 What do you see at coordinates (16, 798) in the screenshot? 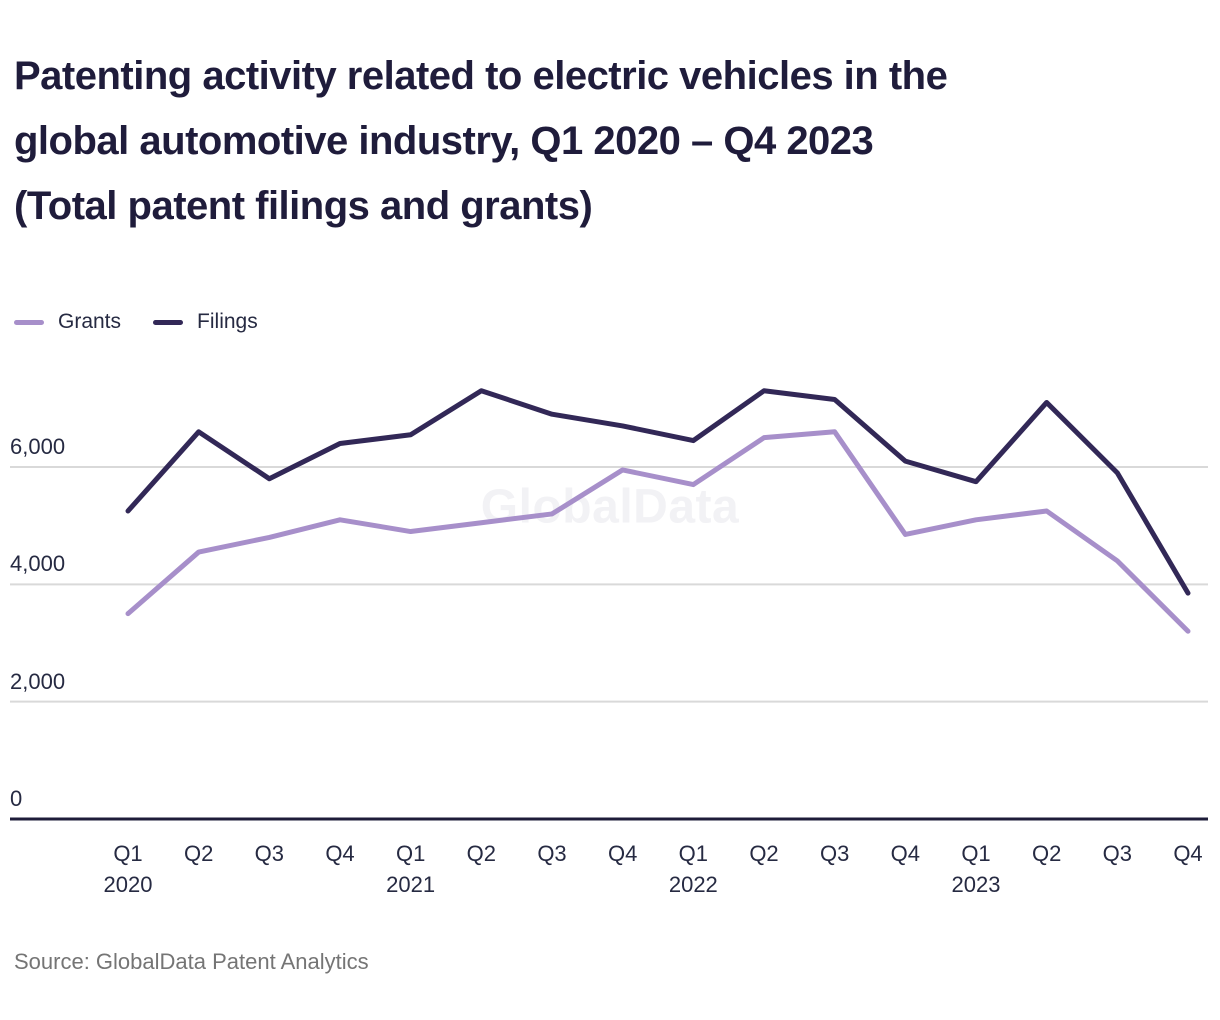
I see `y-tick-label: 0` at bounding box center [16, 798].